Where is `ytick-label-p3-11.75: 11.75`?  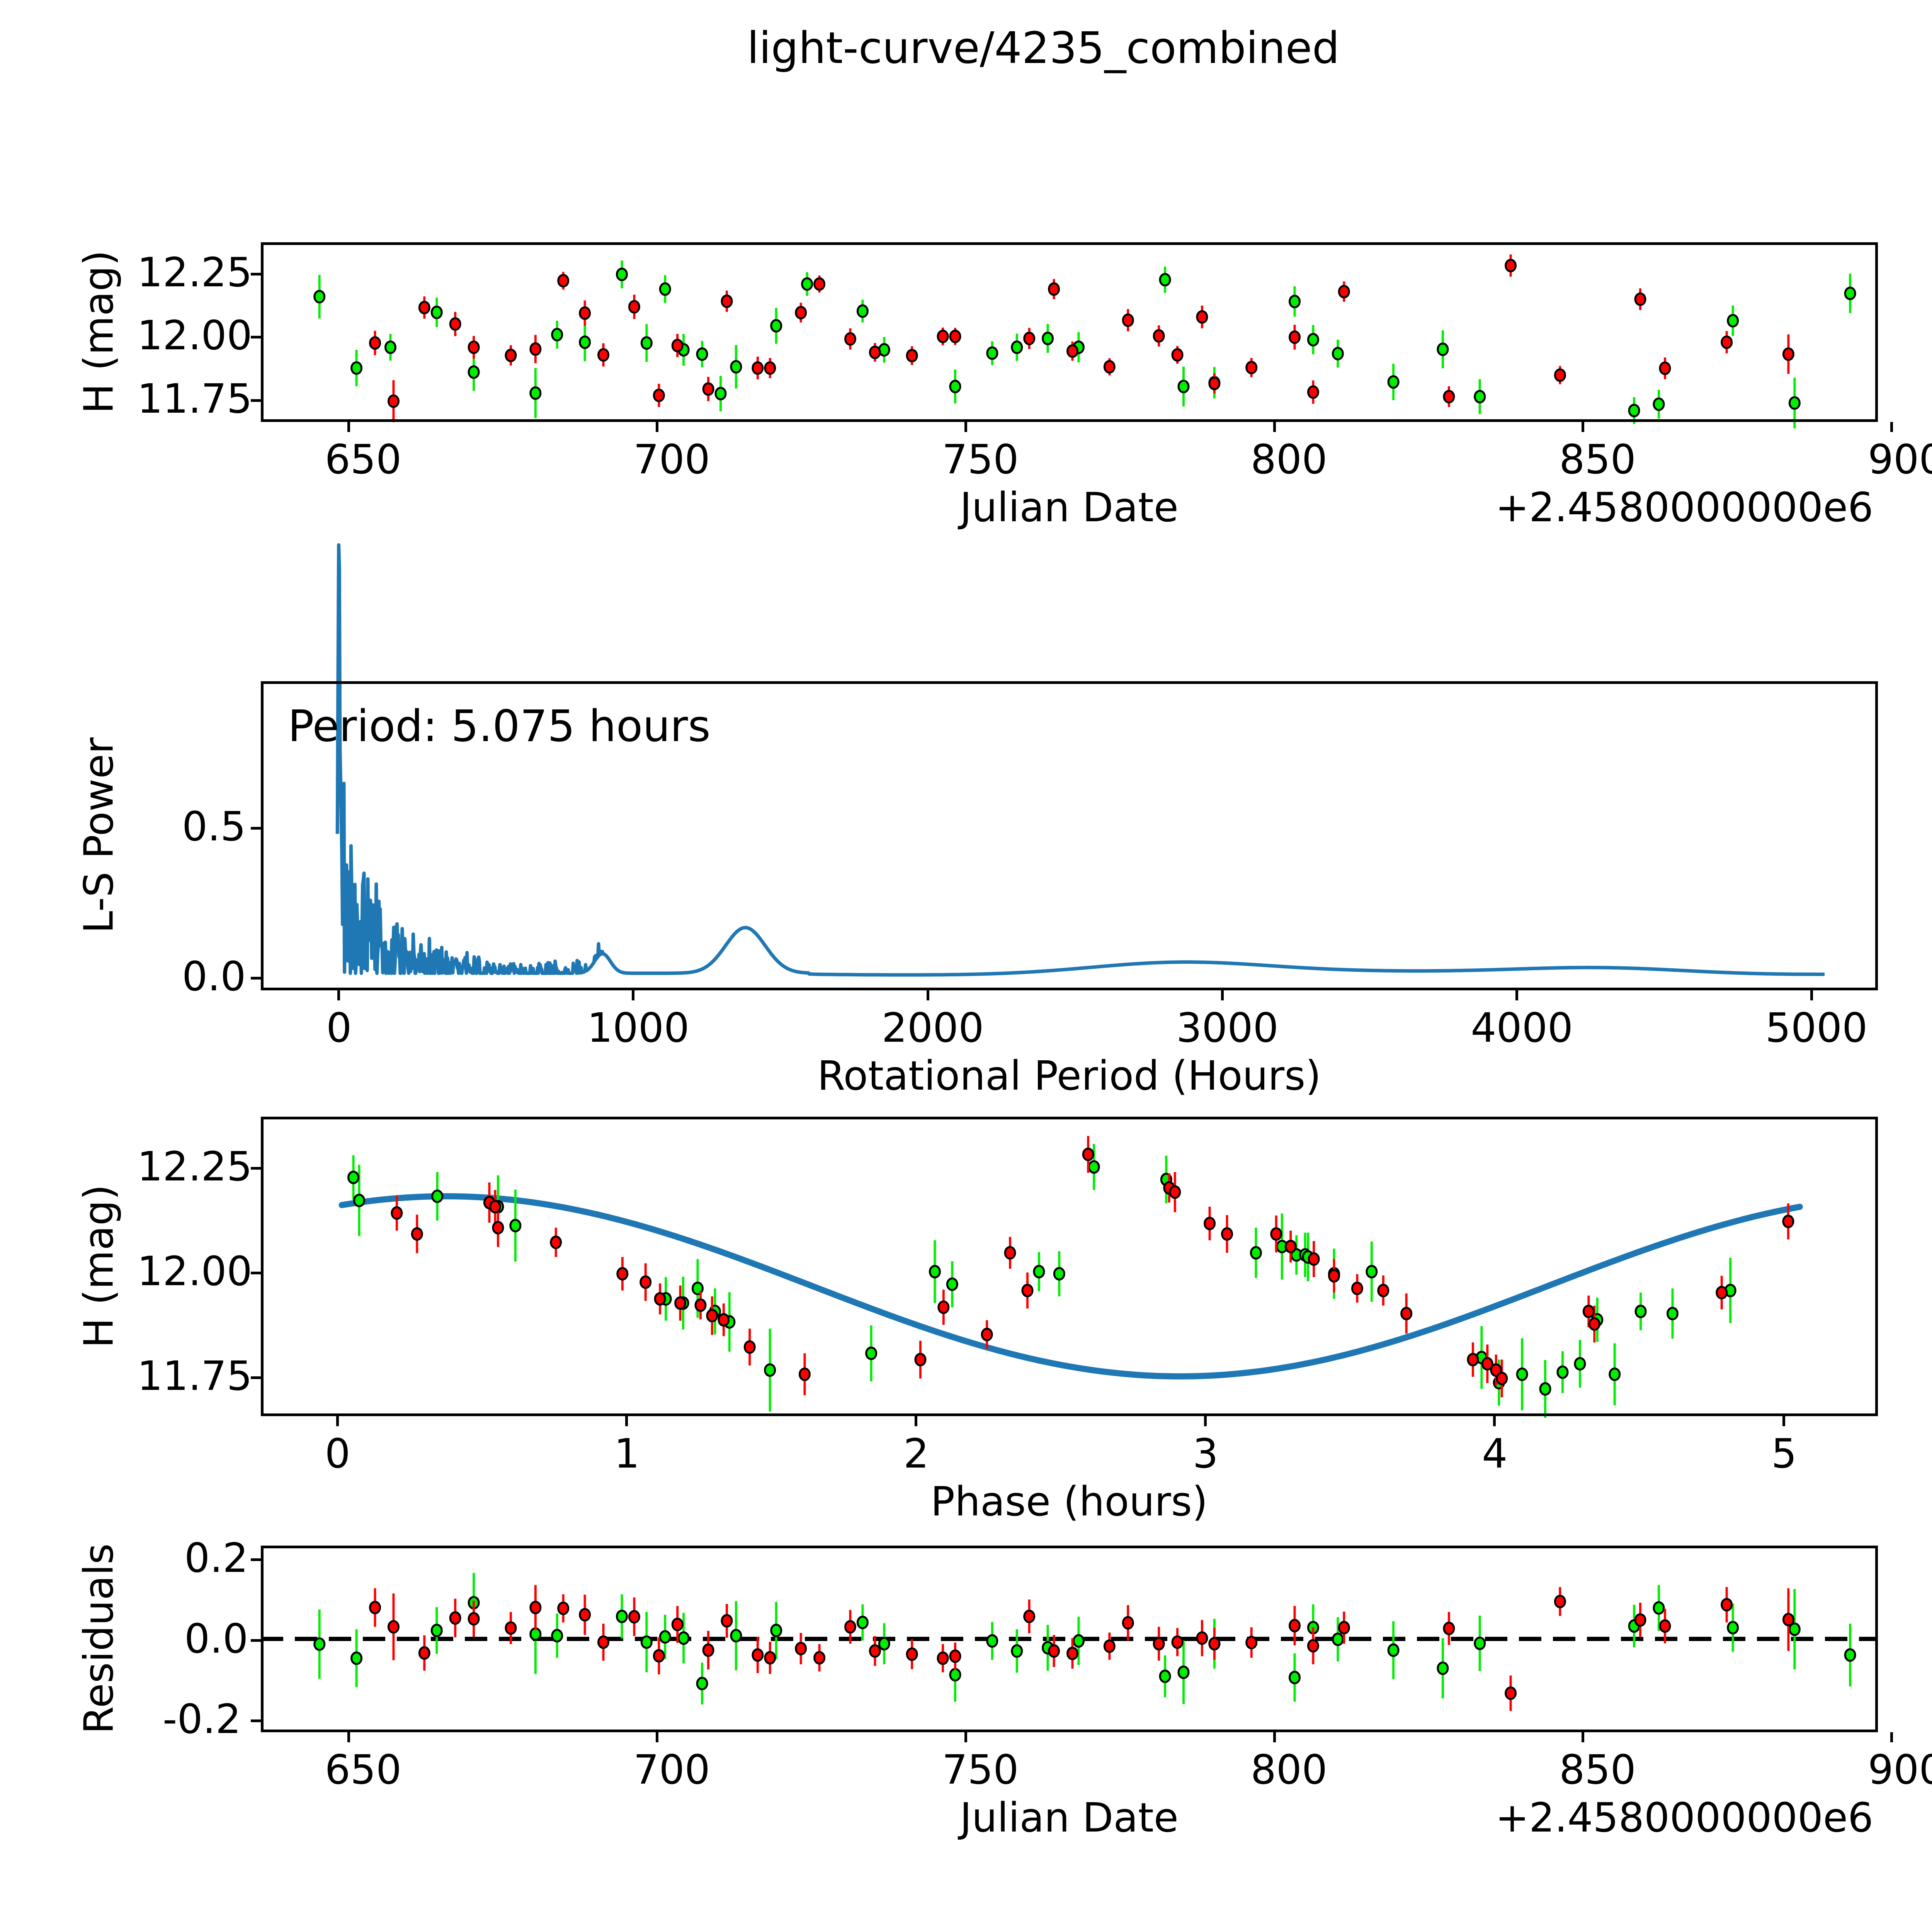
ytick-label-p3-11.75: 11.75 is located at coordinates (194, 1376).